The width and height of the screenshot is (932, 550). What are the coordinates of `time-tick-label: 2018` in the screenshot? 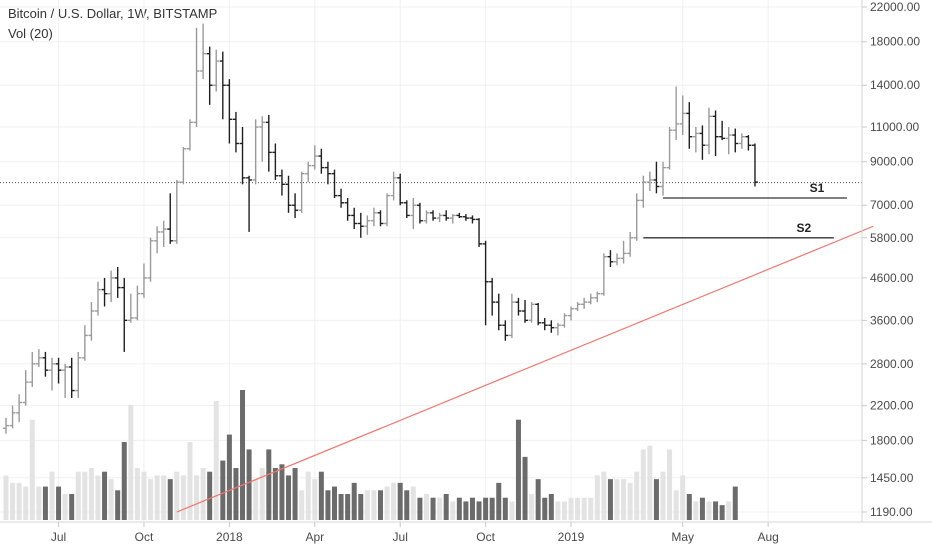 It's located at (229, 537).